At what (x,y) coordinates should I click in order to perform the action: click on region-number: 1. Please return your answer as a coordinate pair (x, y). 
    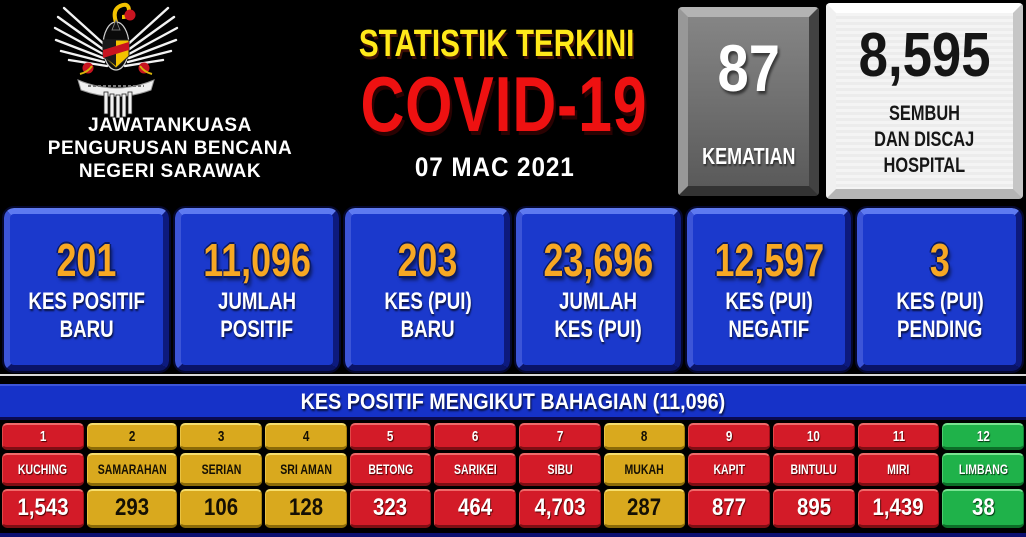
    Looking at the image, I should click on (43, 436).